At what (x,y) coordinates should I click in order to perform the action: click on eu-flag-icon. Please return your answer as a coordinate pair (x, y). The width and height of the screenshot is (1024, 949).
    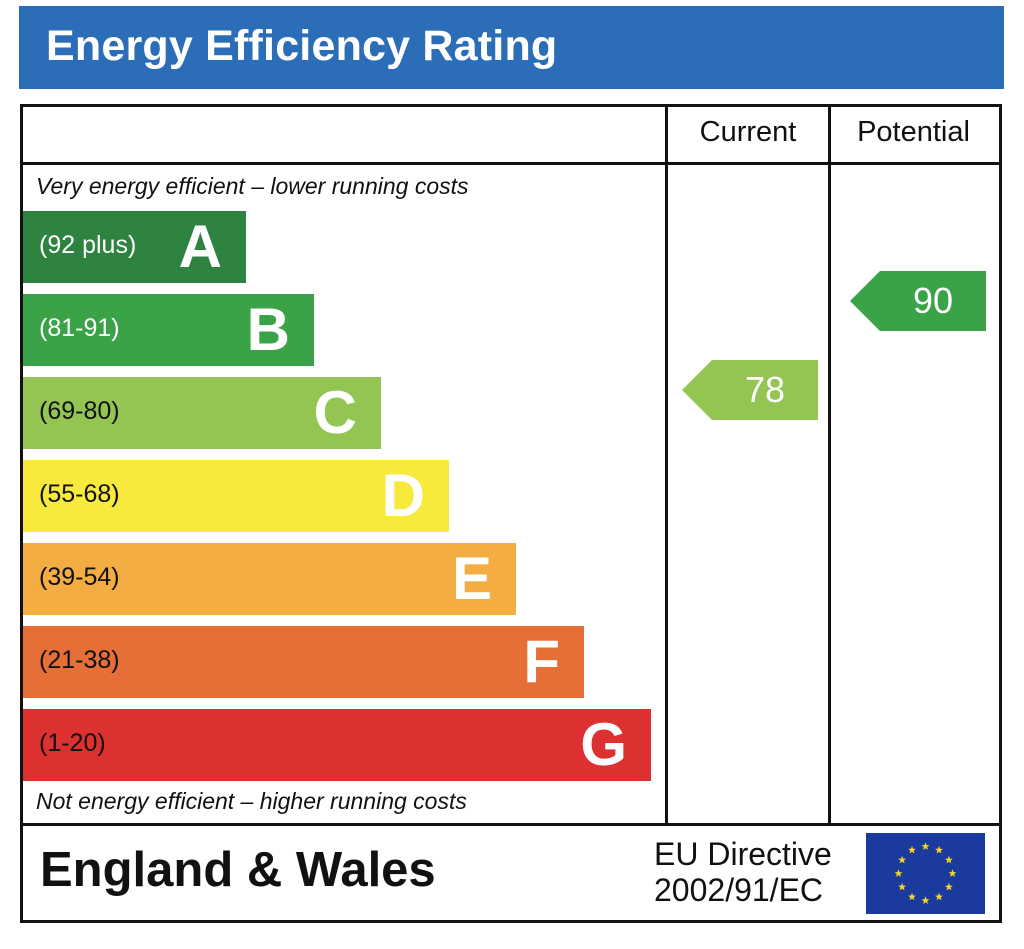
    Looking at the image, I should click on (925, 873).